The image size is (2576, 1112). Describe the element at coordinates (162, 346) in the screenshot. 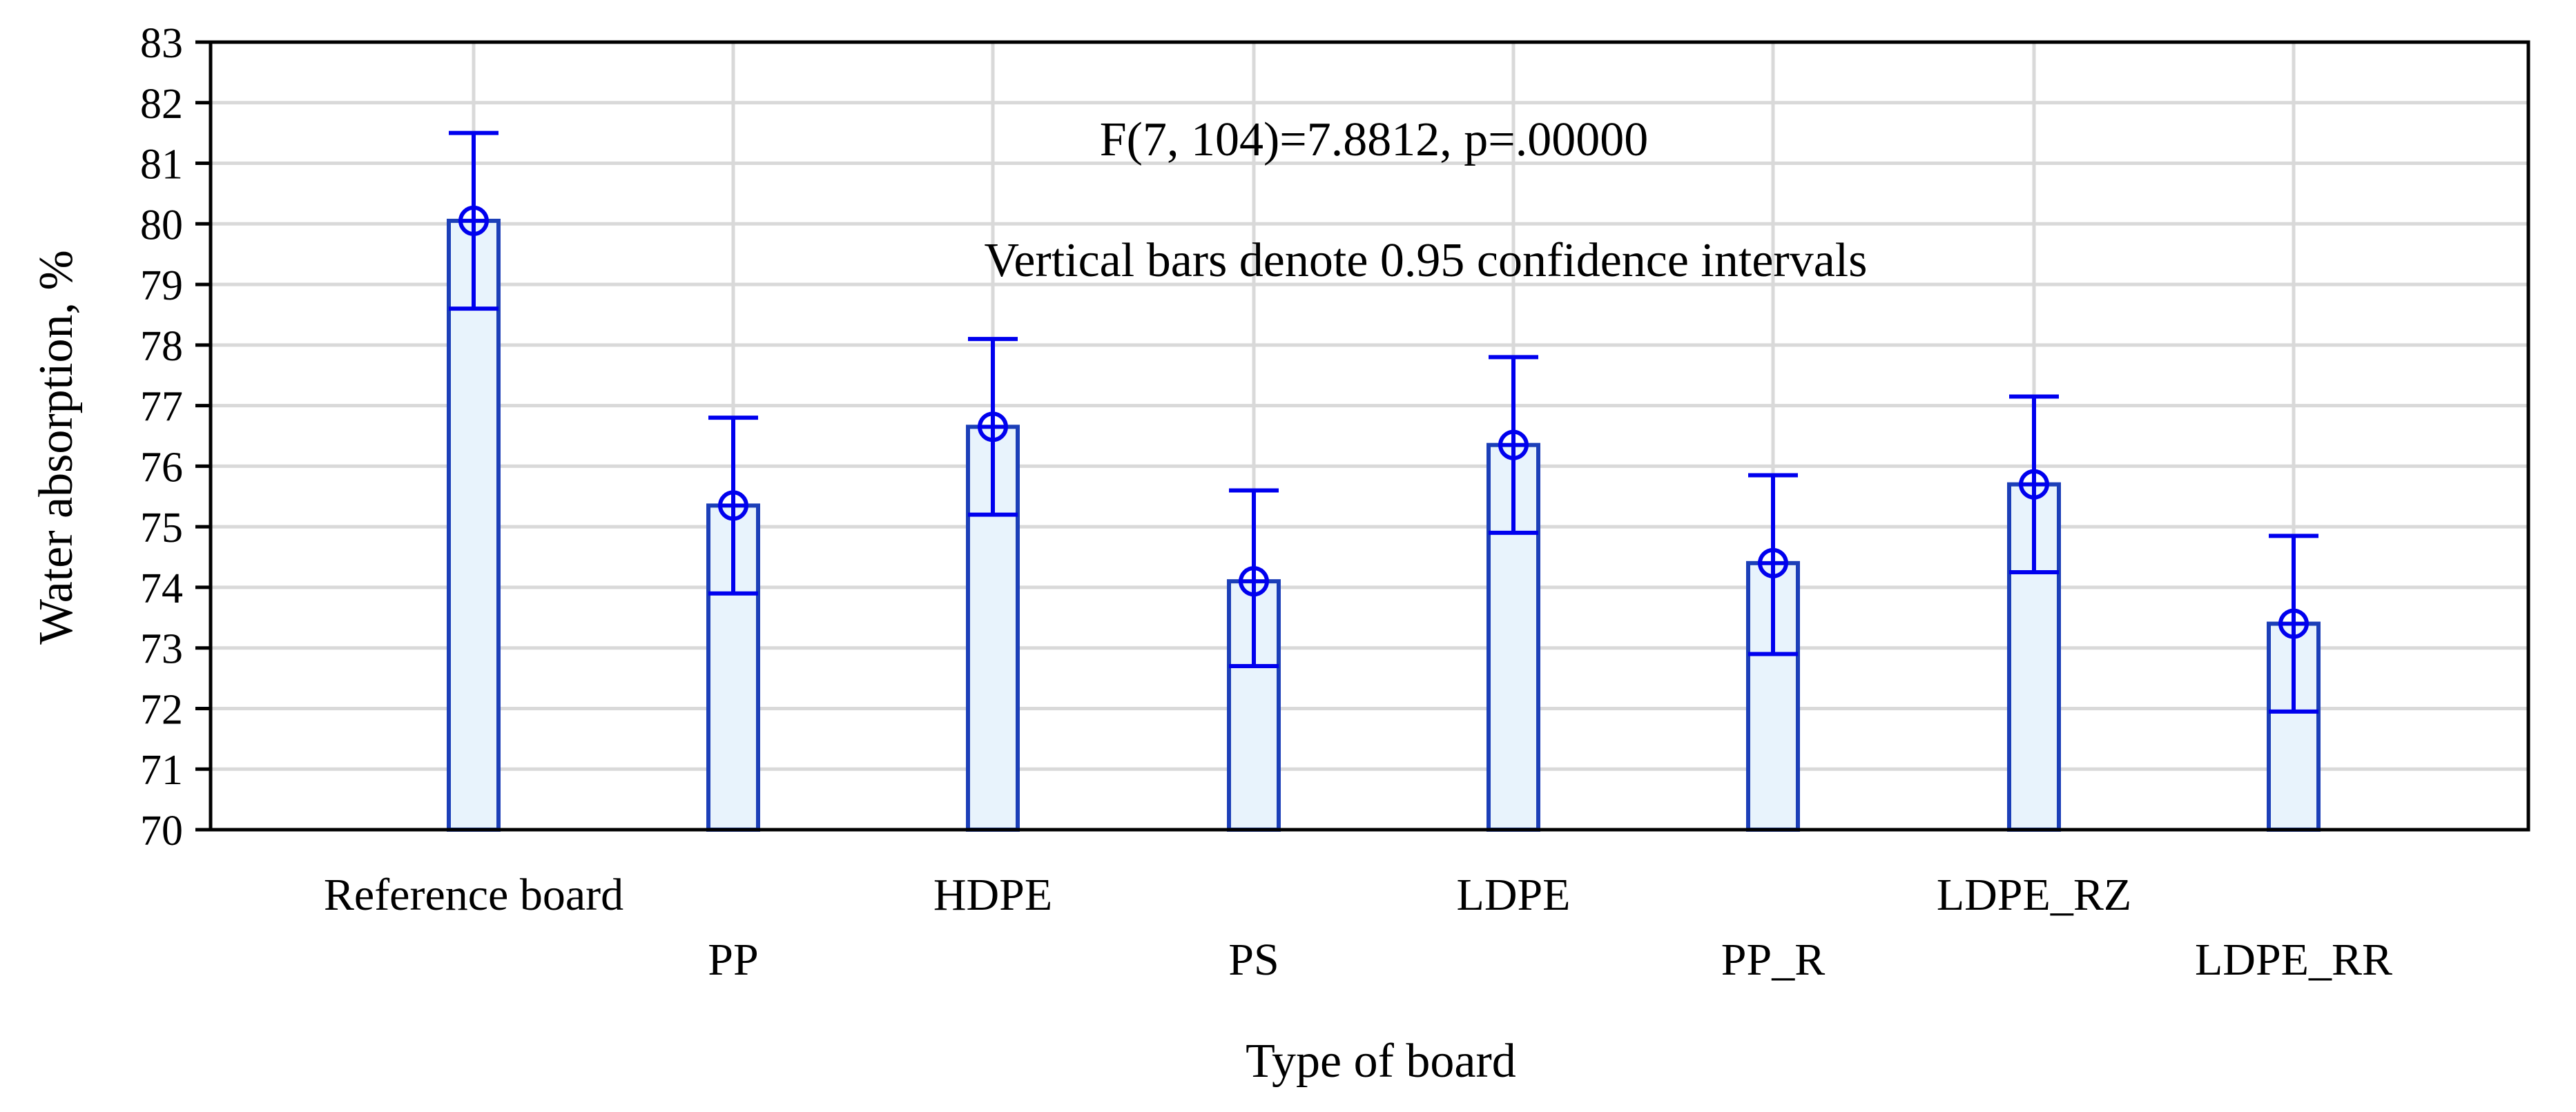

I see `y-tick-label: 78` at that location.